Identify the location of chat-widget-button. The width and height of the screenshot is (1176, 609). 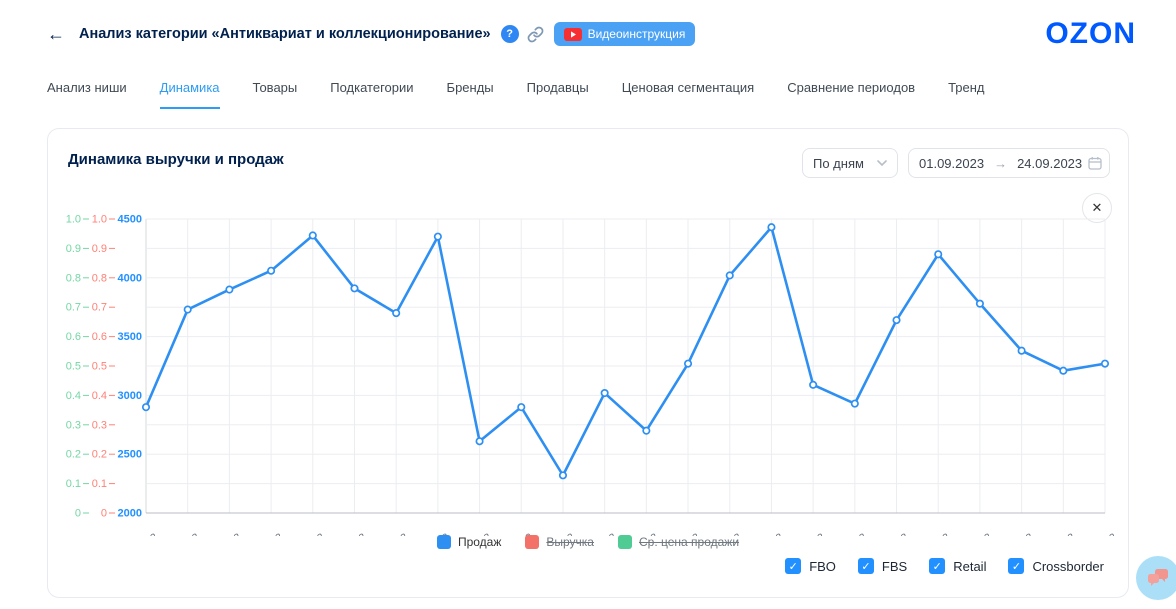
(1156, 578).